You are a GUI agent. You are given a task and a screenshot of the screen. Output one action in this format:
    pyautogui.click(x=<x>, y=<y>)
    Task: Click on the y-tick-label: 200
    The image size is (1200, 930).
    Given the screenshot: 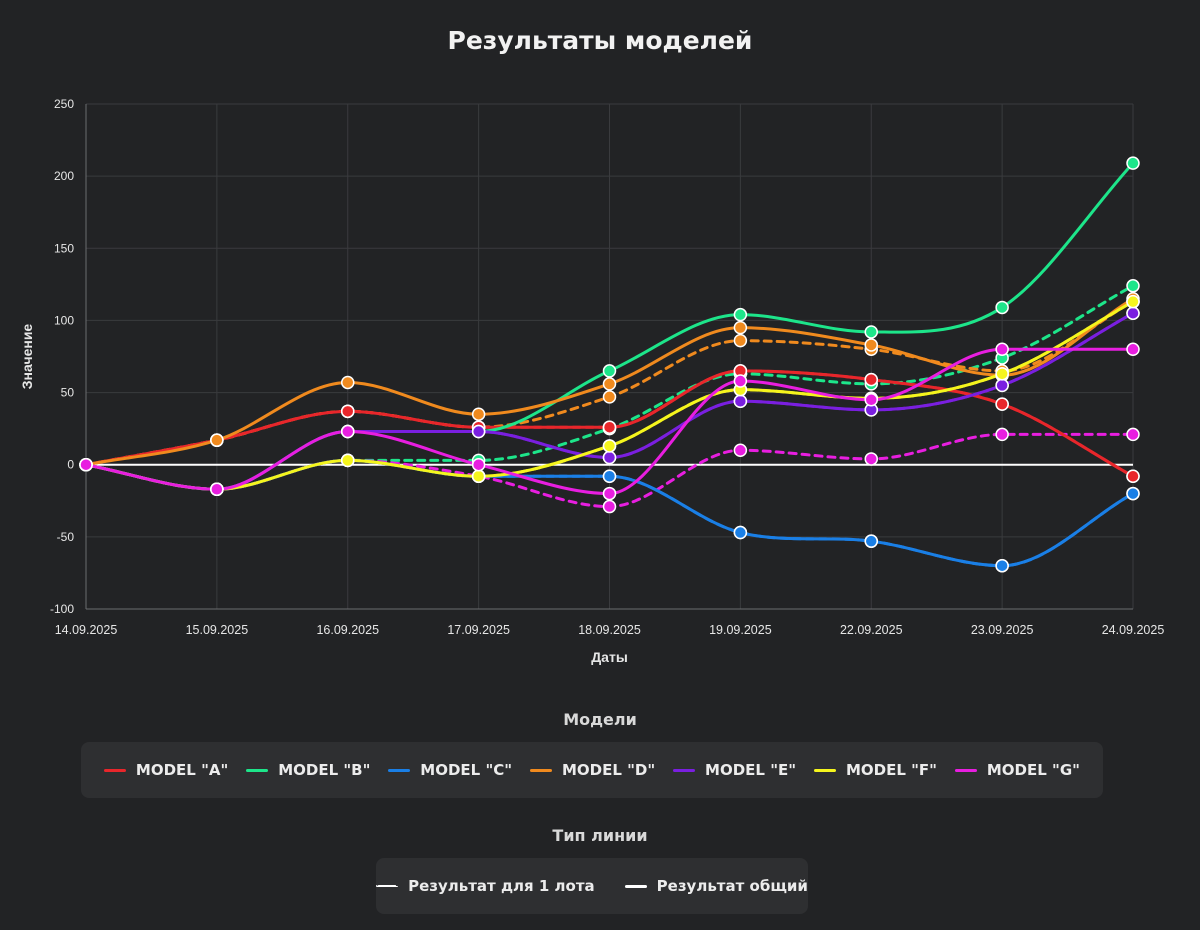 What is the action you would take?
    pyautogui.click(x=64, y=176)
    